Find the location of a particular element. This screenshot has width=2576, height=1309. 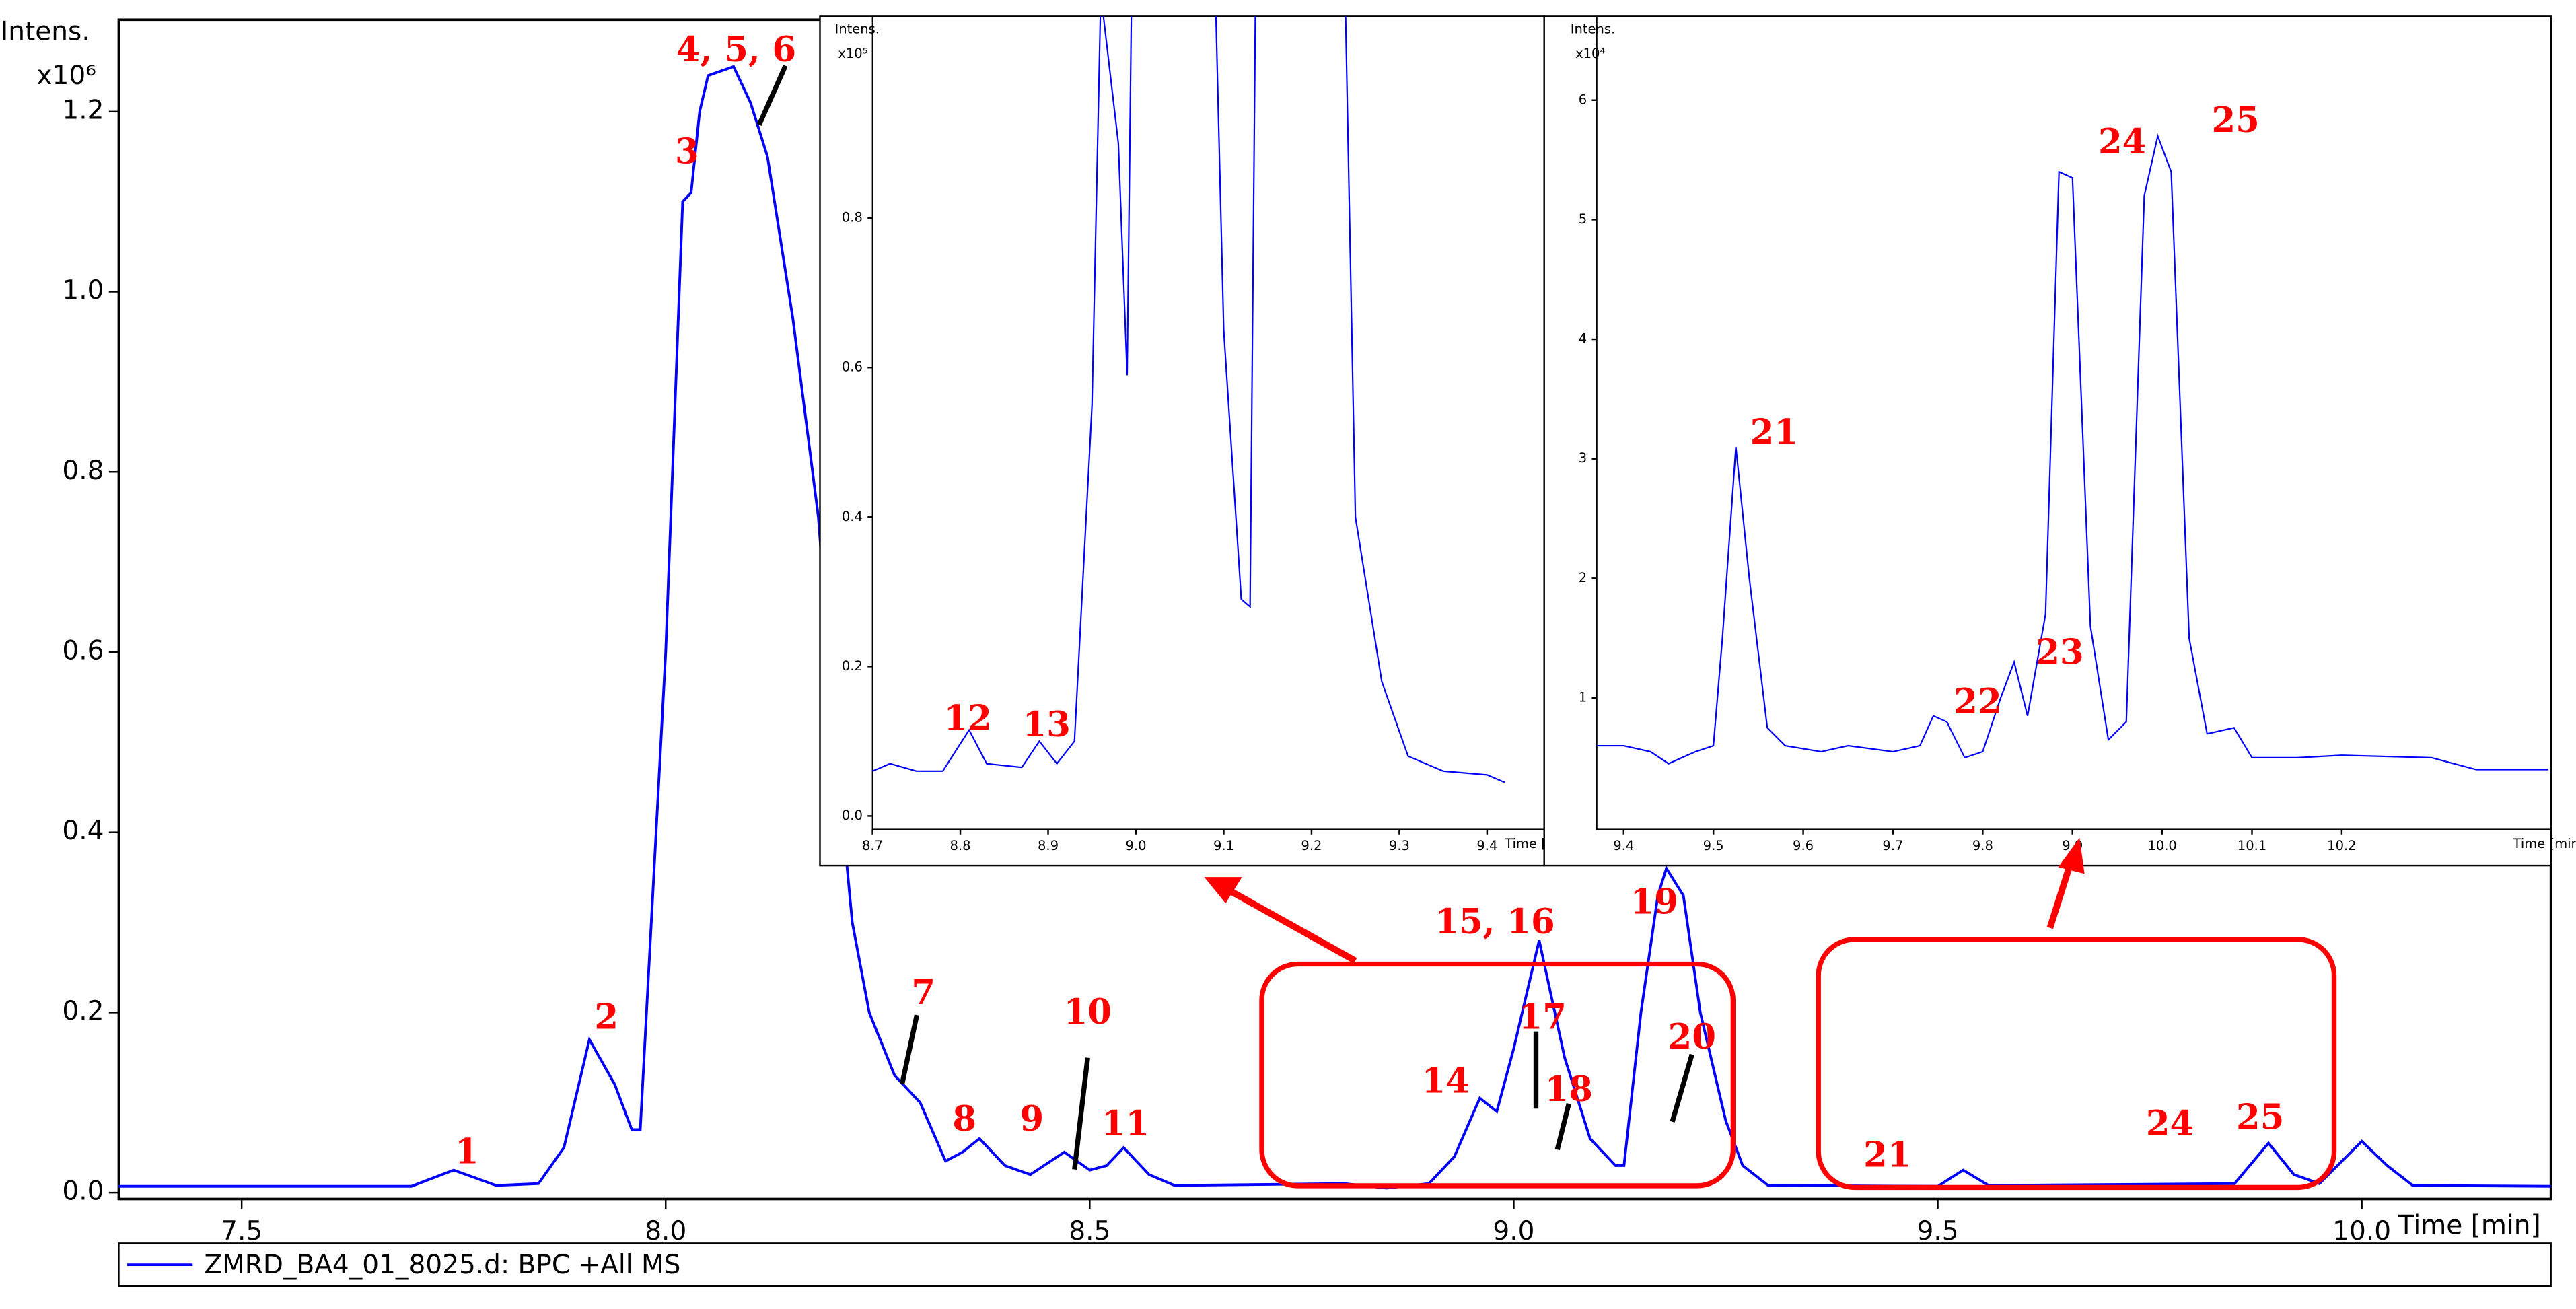

y-tick-label: 2 is located at coordinates (1583, 578).